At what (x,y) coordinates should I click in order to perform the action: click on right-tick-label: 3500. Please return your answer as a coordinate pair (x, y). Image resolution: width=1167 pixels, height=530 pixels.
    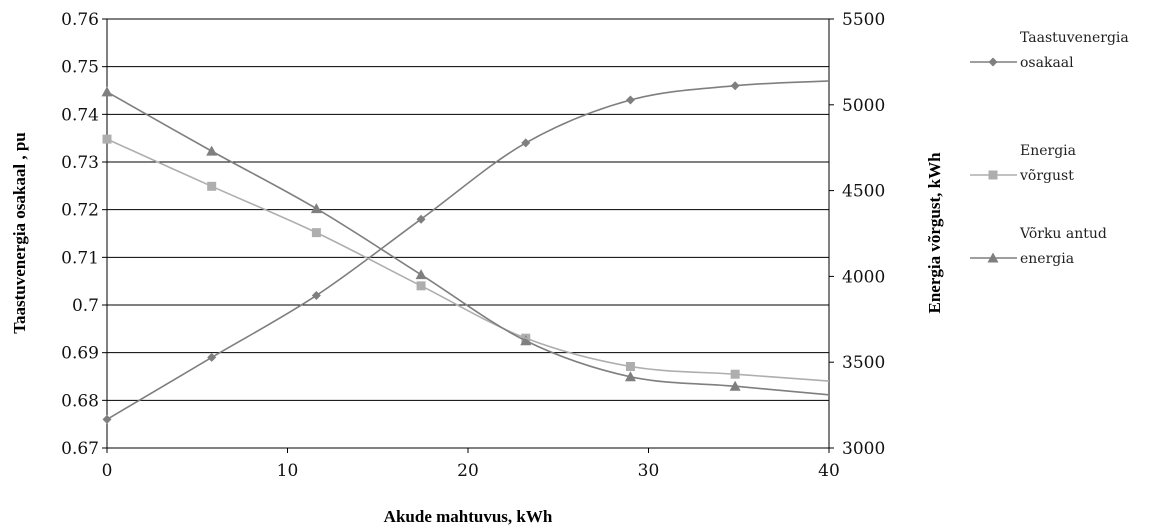
    Looking at the image, I should click on (863, 363).